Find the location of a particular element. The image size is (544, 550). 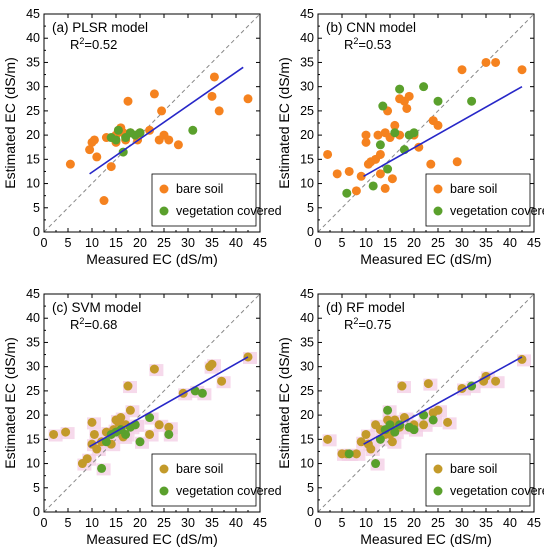

y-tick-label: 5 is located at coordinates (36, 488).